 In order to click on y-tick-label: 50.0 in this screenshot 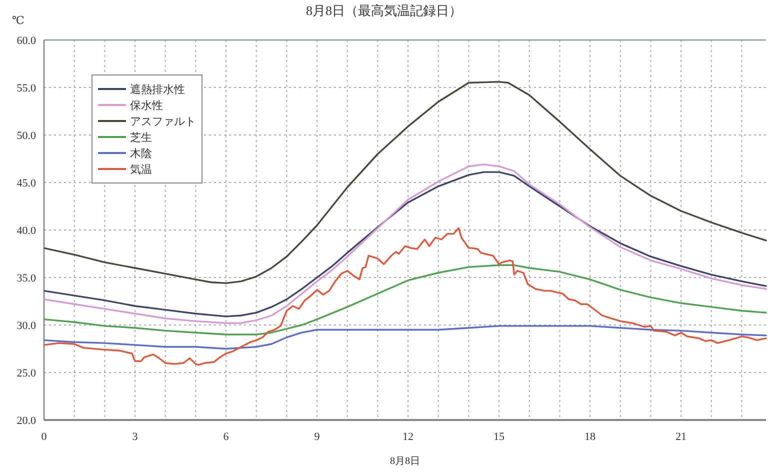, I will do `click(26, 136)`.